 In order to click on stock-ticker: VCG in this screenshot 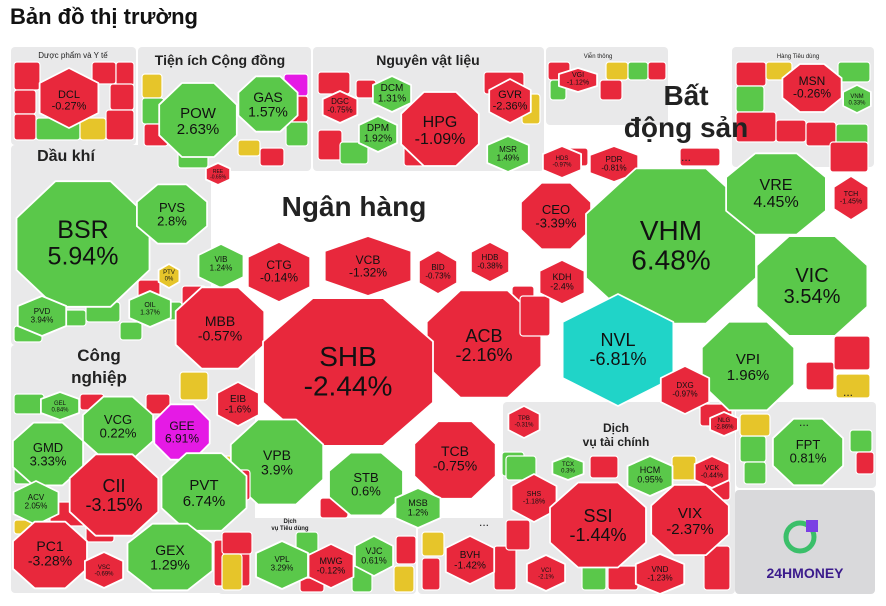, I will do `click(118, 419)`.